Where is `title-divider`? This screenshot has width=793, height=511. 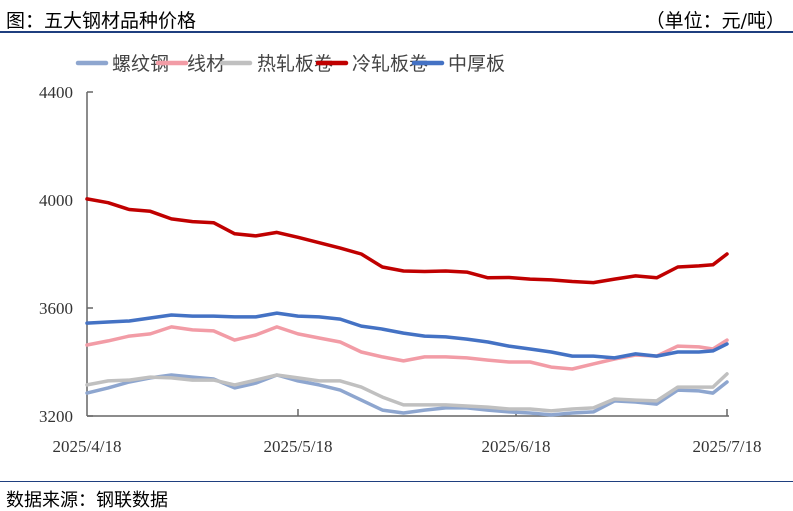 title-divider is located at coordinates (396, 32).